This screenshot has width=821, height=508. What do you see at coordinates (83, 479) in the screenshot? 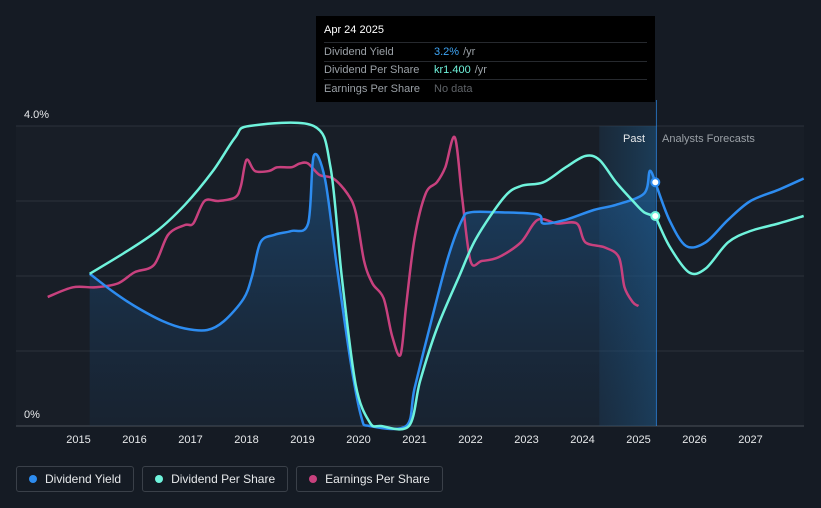
I see `legend-label: Dividend Yield` at bounding box center [83, 479].